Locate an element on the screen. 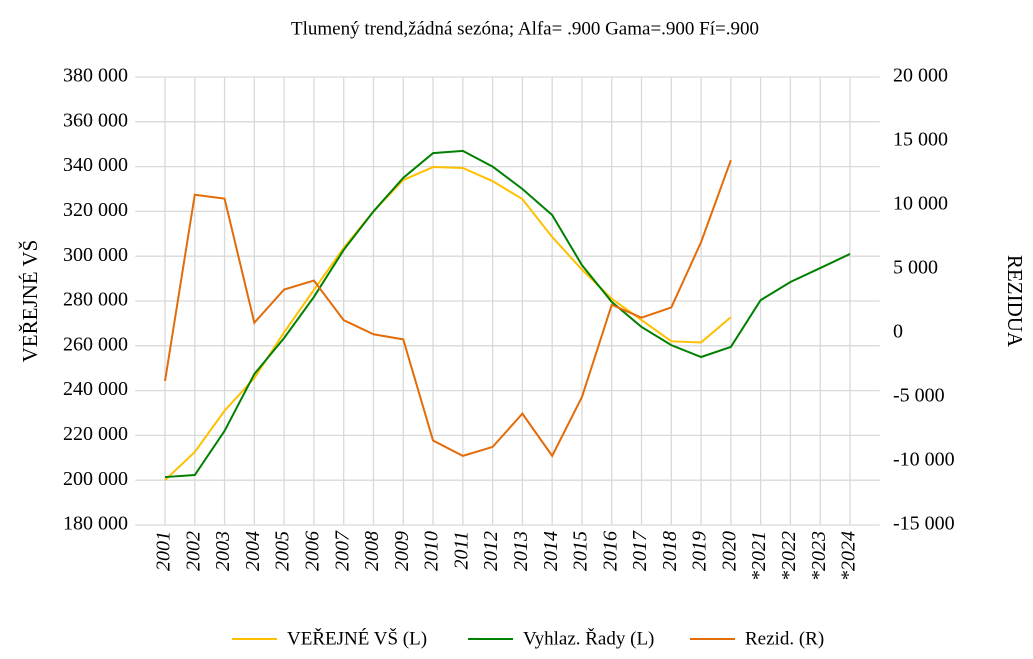 Image resolution: width=1033 pixels, height=659 pixels. y-tick-label: 180 000 is located at coordinates (95, 524).